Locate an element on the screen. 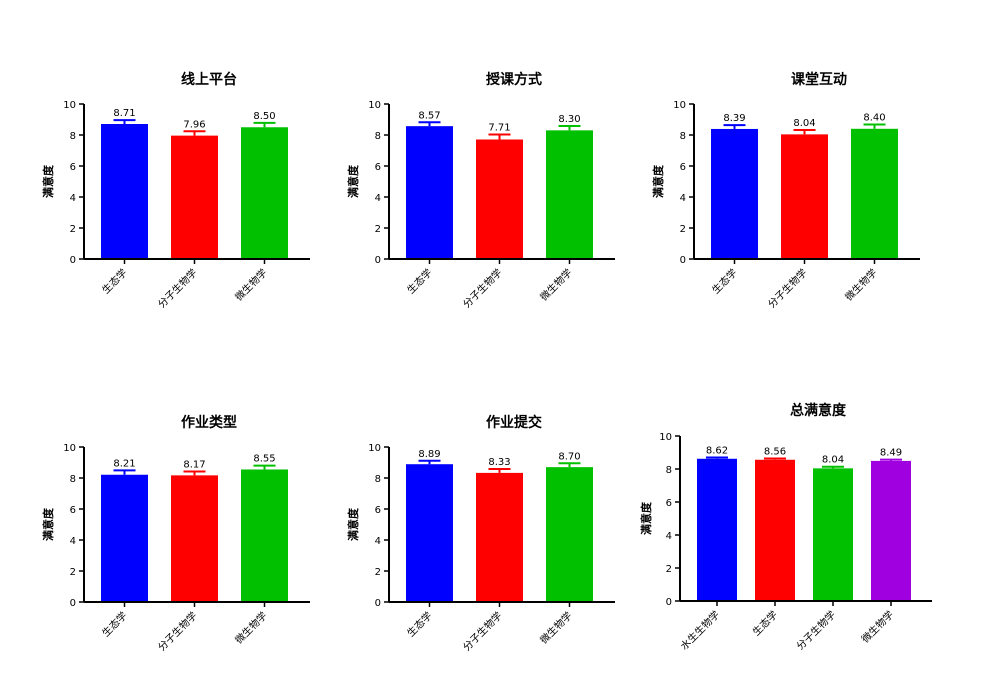 The width and height of the screenshot is (991, 692). value-label: 8.71 is located at coordinates (124, 113).